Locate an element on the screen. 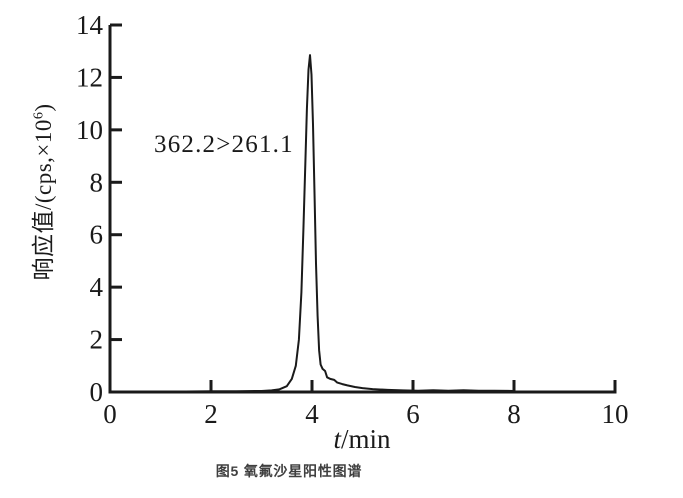 The height and width of the screenshot is (498, 683). y-axis-title: 响应值/(cps,×106) is located at coordinates (41, 191).